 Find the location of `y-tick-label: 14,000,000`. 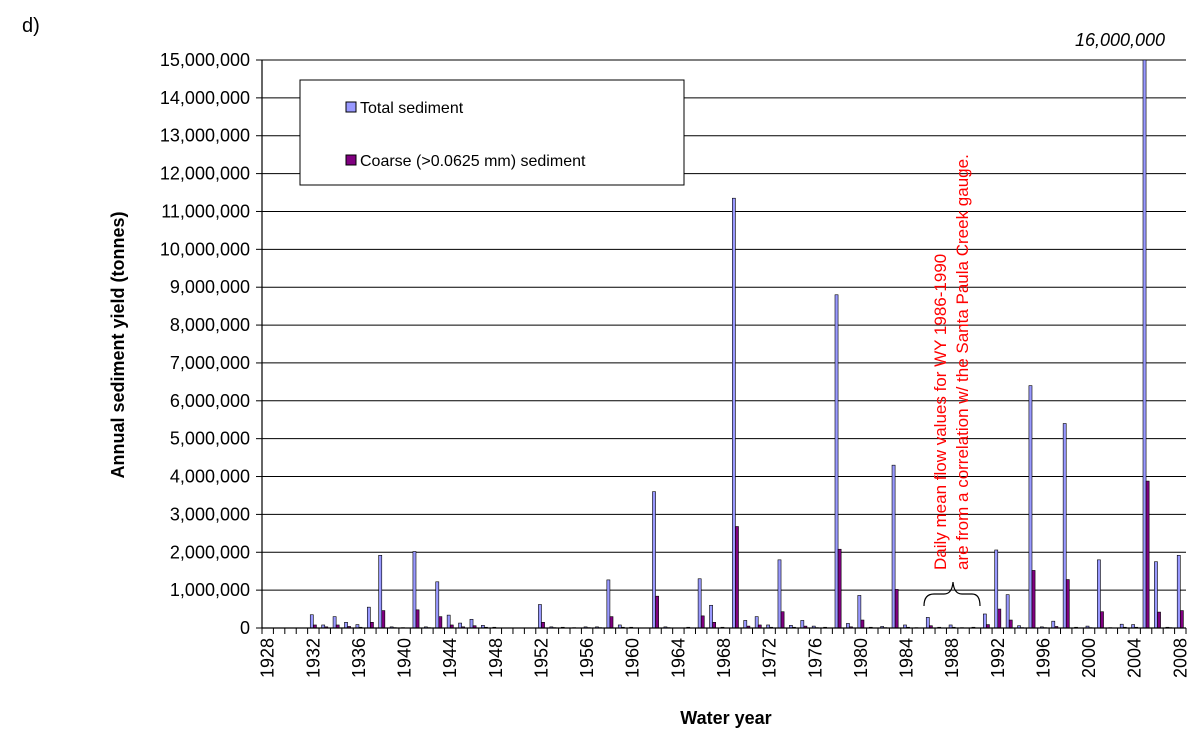

y-tick-label: 14,000,000 is located at coordinates (205, 98).